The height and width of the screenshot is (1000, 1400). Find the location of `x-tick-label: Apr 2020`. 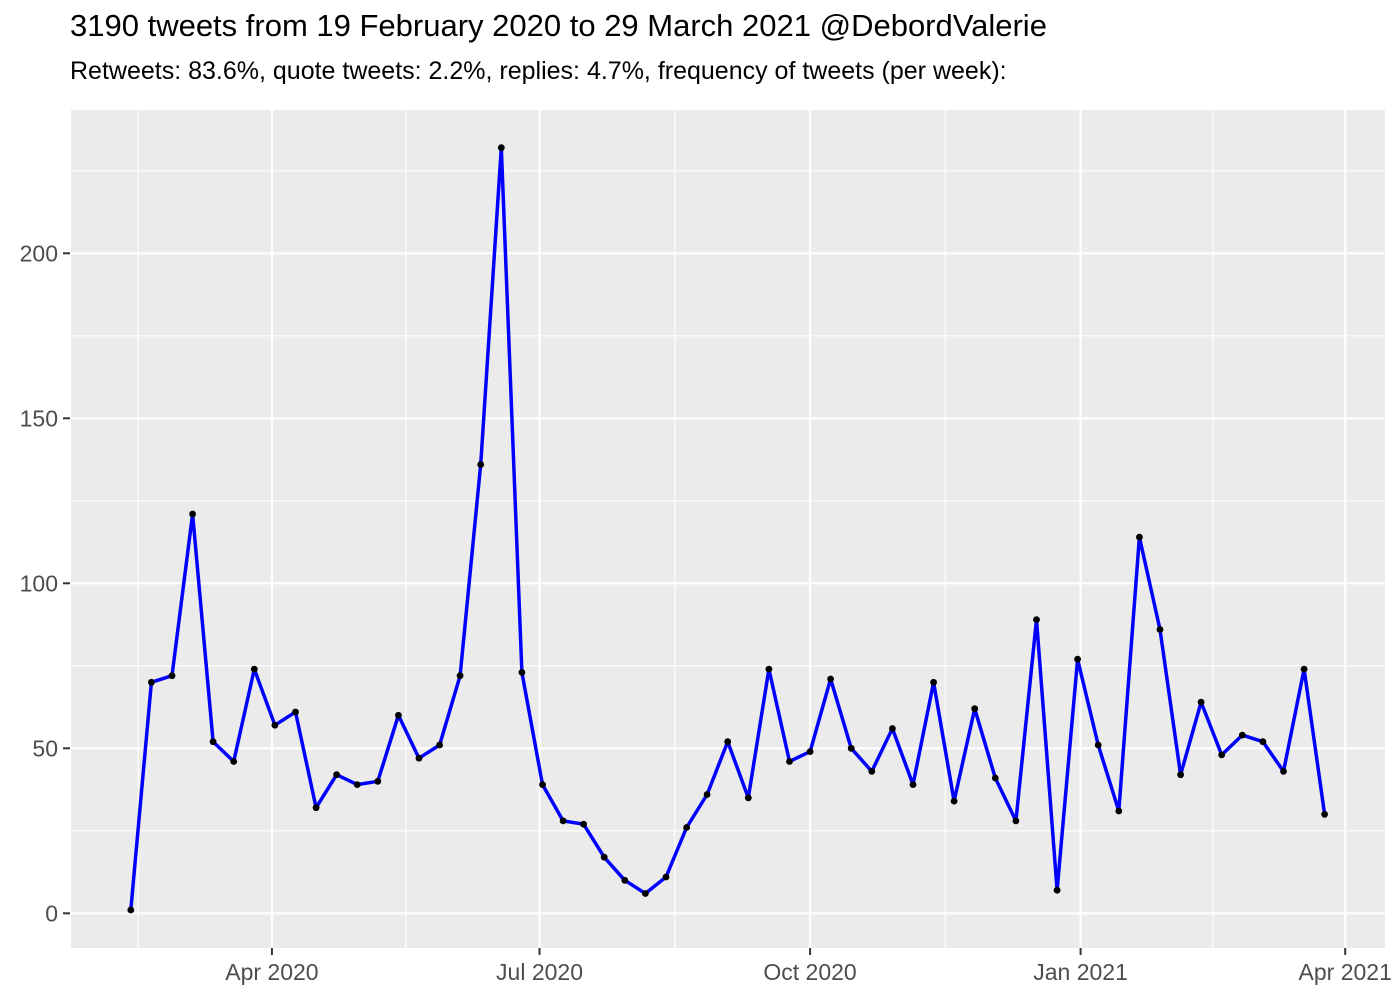

x-tick-label: Apr 2020 is located at coordinates (271, 972).